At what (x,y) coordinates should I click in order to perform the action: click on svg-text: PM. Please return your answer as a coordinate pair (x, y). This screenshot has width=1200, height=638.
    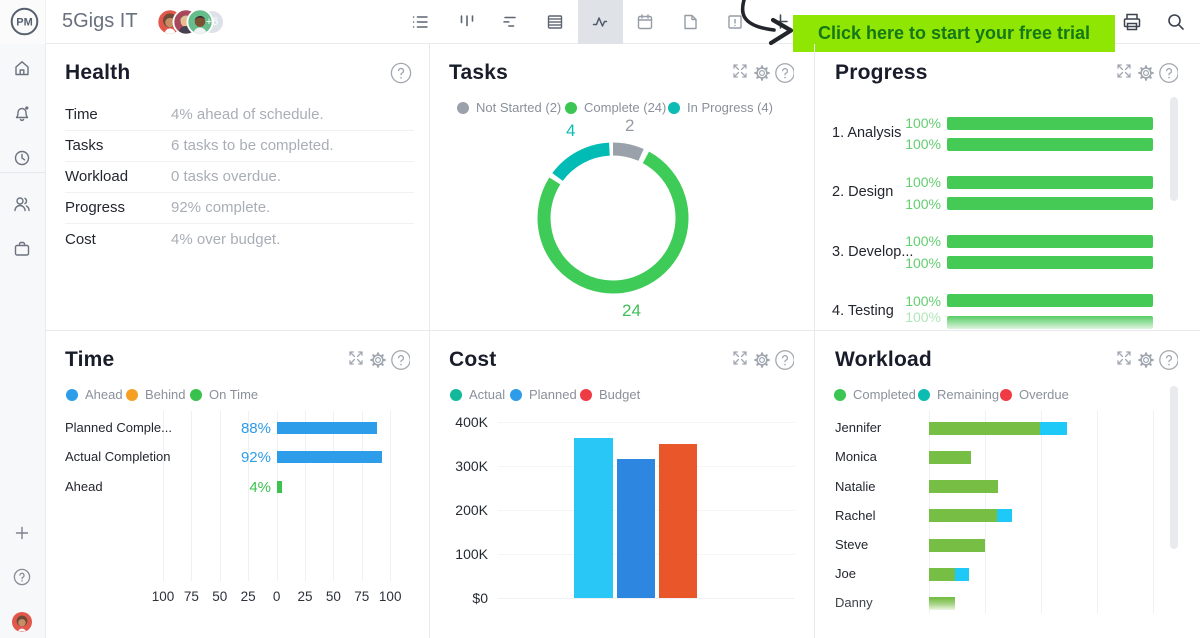
    Looking at the image, I should click on (24, 23).